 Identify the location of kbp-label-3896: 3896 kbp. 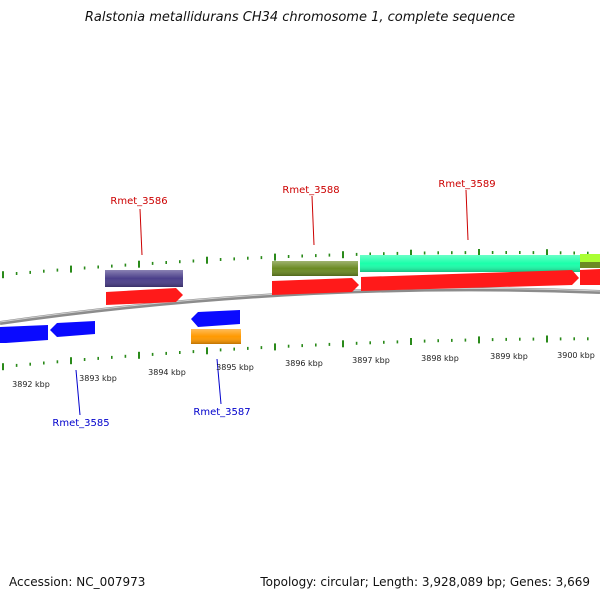
(304, 363).